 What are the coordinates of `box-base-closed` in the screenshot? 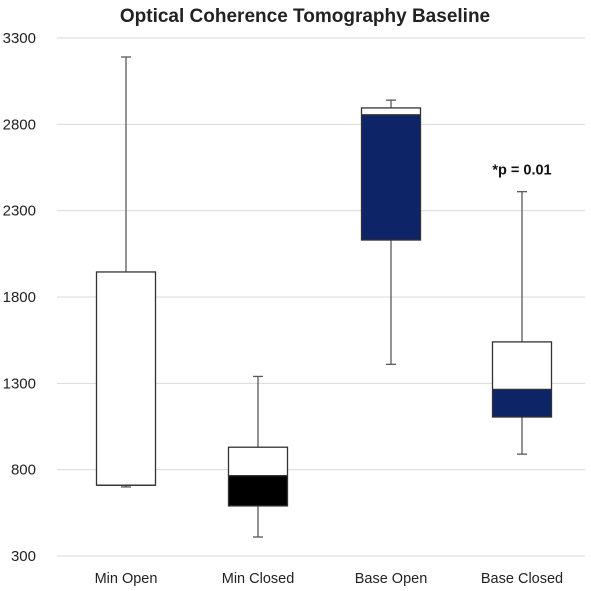 It's located at (522, 323).